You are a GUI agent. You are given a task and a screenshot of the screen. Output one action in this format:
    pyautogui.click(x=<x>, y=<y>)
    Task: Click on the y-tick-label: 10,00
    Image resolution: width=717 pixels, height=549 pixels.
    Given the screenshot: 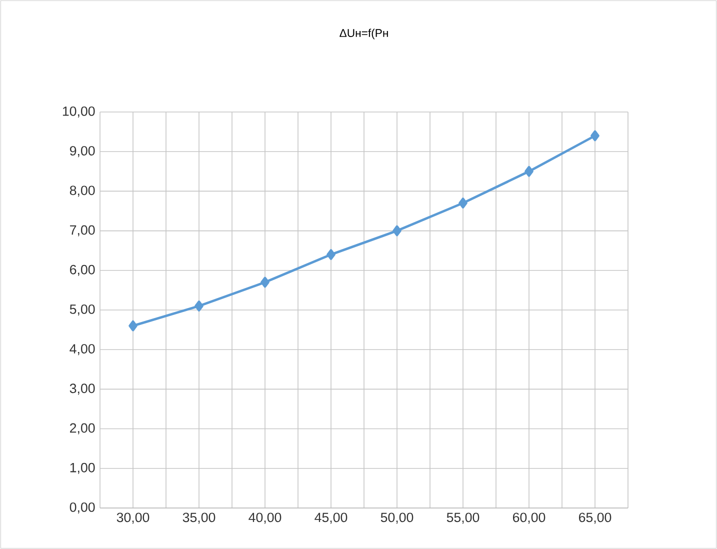 What is the action you would take?
    pyautogui.click(x=78, y=112)
    